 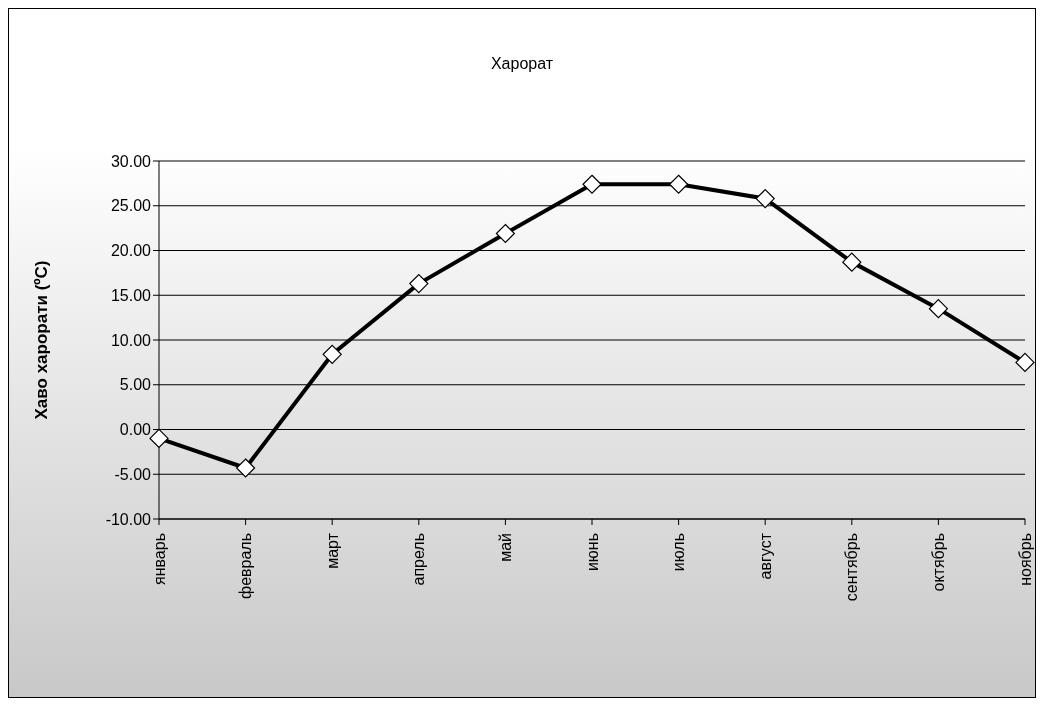 What do you see at coordinates (1025, 559) in the screenshot?
I see `x-tick-label: ноябрь` at bounding box center [1025, 559].